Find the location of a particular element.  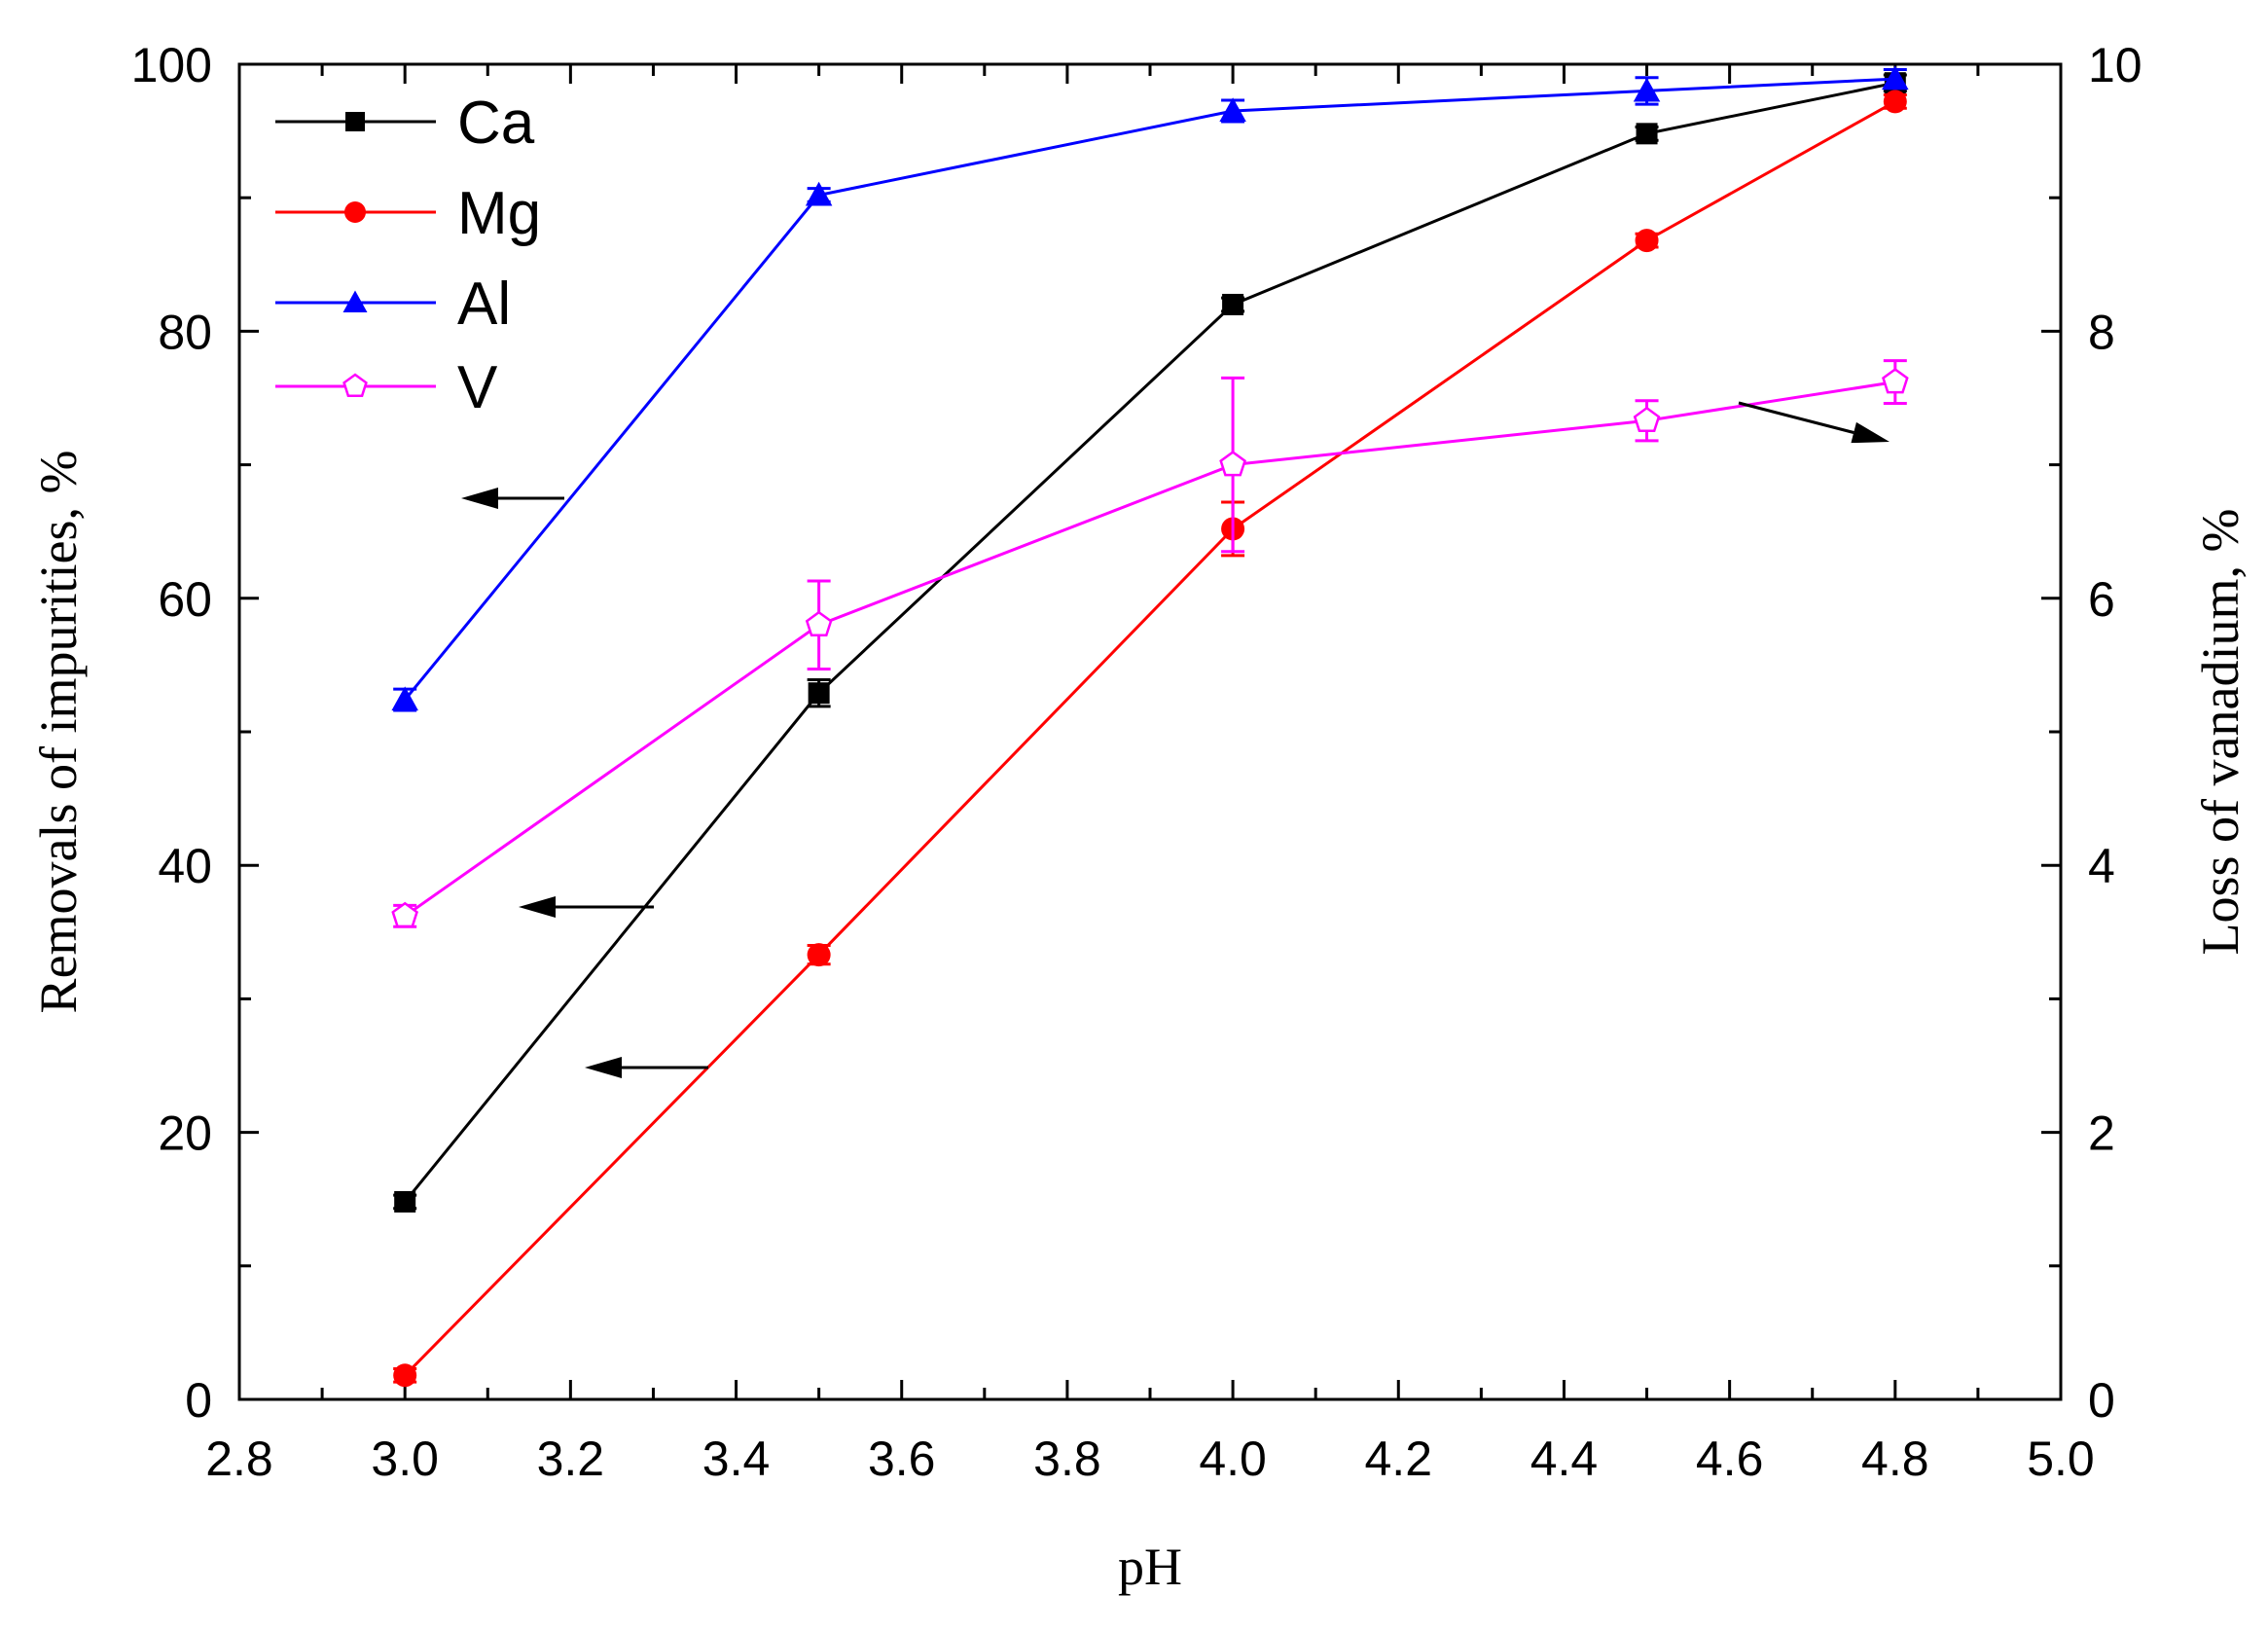

y-axis-label-right: Loss of vanadium, % is located at coordinates (2220, 732).